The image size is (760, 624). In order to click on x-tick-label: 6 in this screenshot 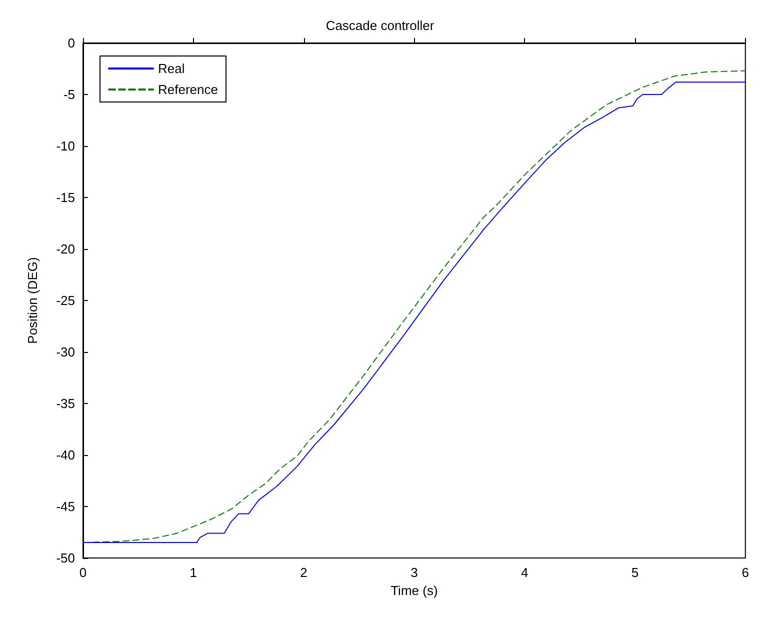, I will do `click(745, 572)`.